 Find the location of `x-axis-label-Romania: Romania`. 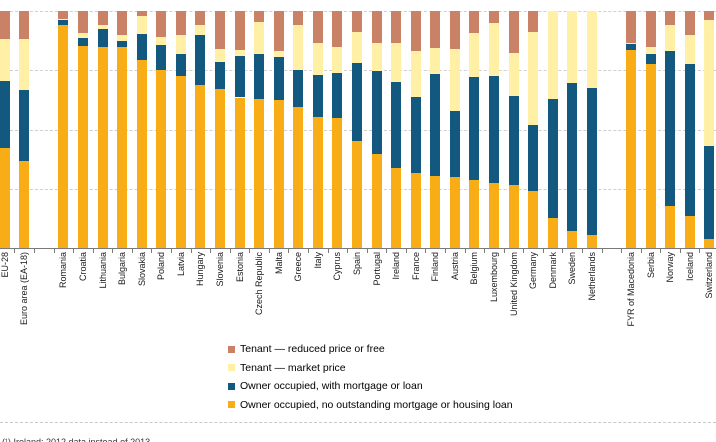

x-axis-label-Romania: Romania is located at coordinates (63, 270).